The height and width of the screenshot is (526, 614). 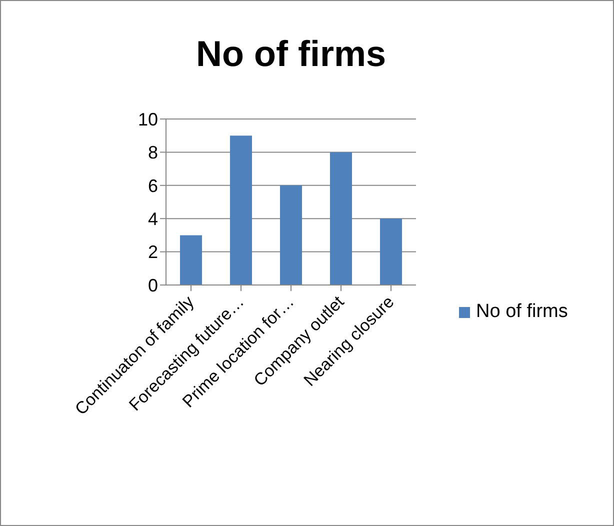 What do you see at coordinates (153, 186) in the screenshot?
I see `y-tick-label: 6` at bounding box center [153, 186].